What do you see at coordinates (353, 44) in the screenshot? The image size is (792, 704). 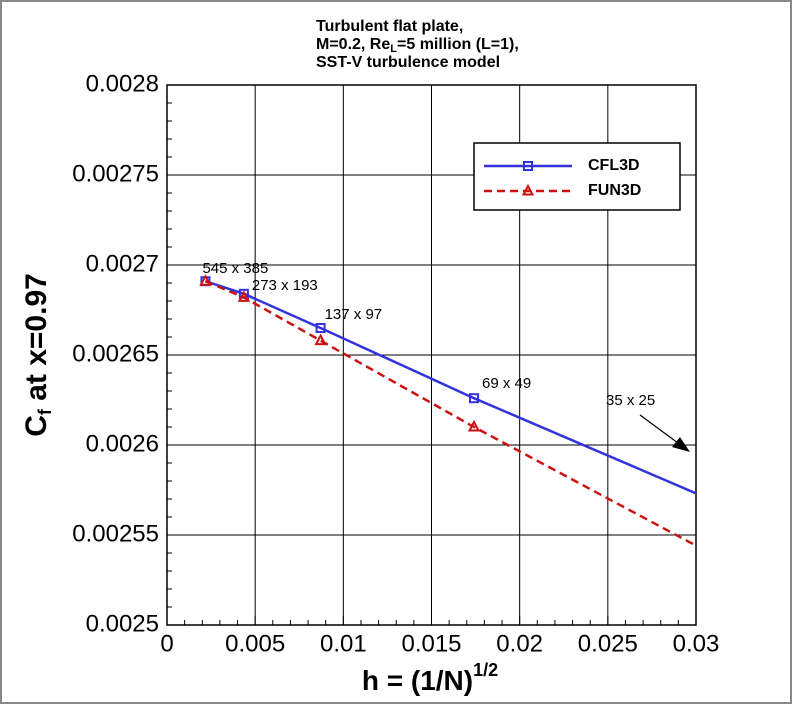 I see `title-part: M=0.2, Re` at bounding box center [353, 44].